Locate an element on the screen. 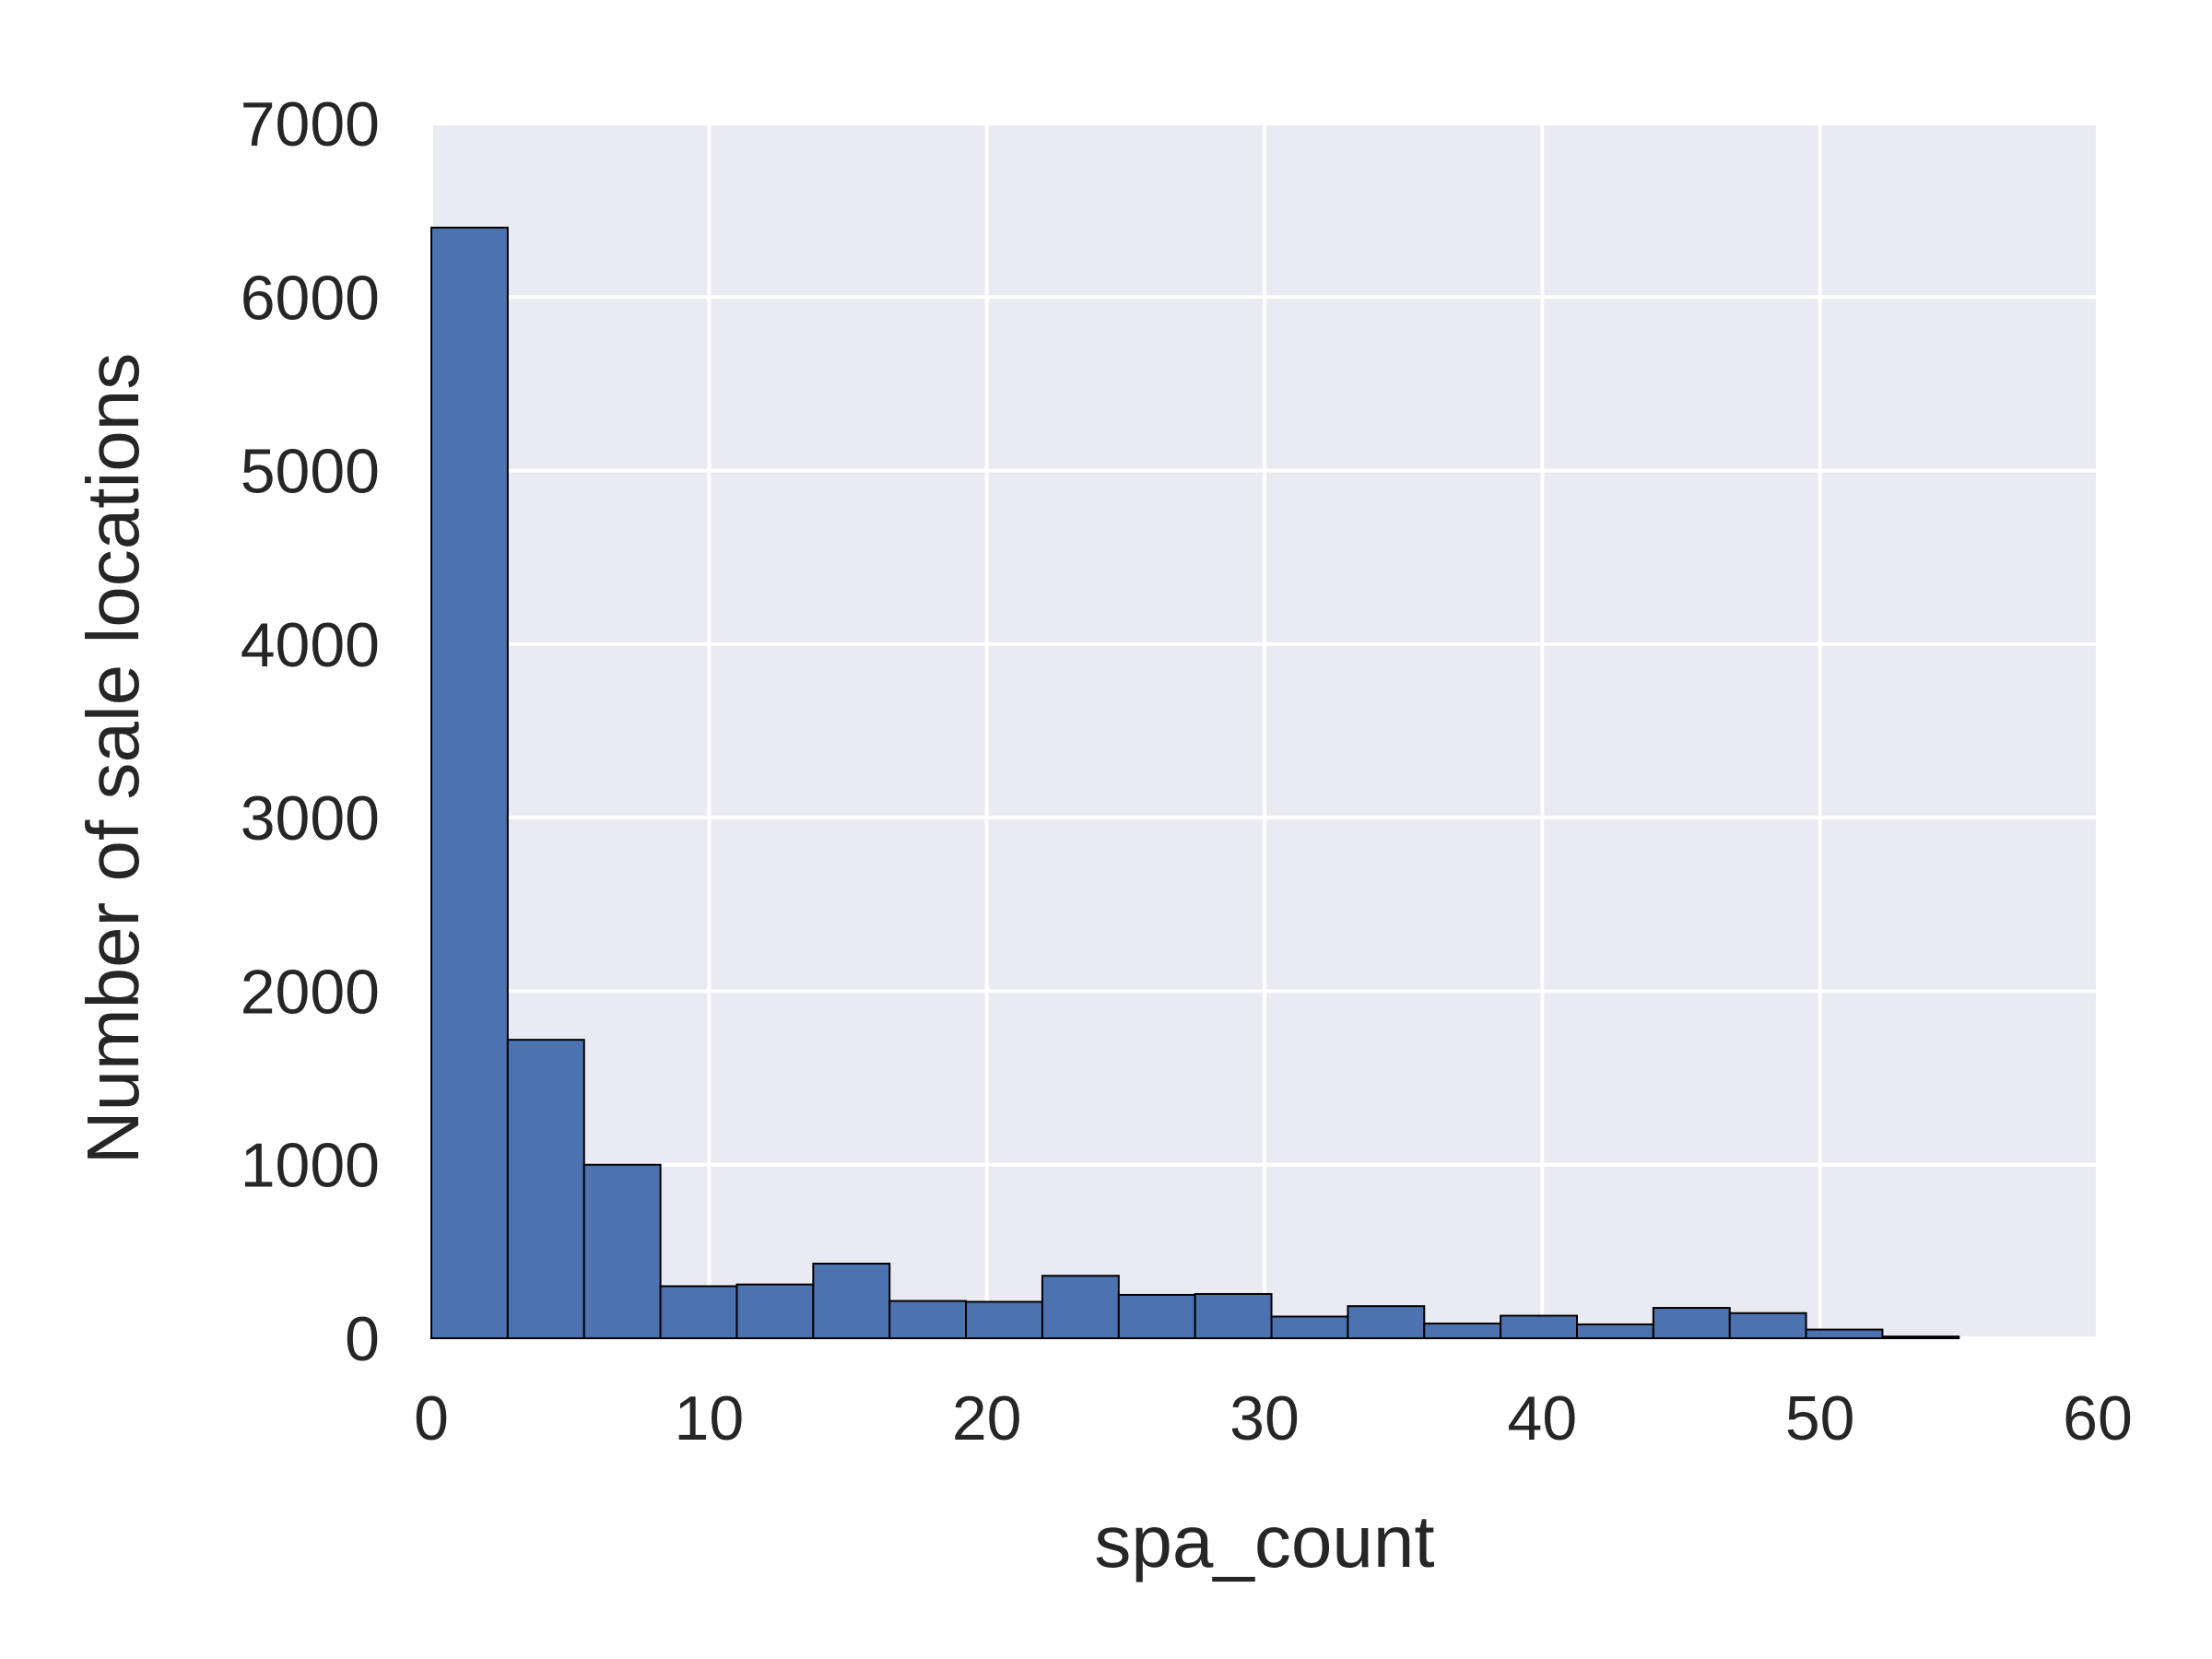  y-tick-label: 1000 is located at coordinates (310, 1166).